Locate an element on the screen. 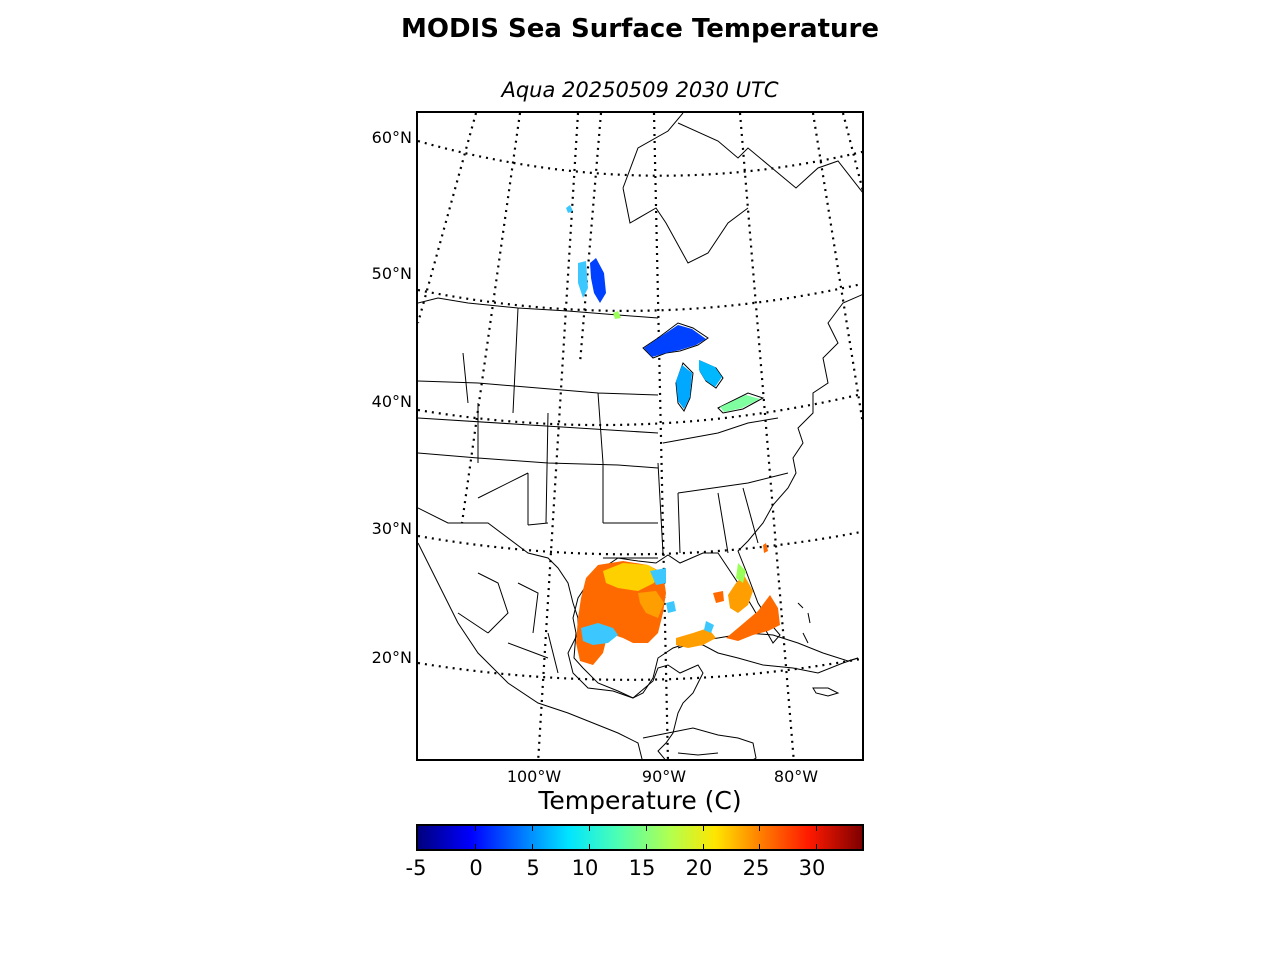 The height and width of the screenshot is (960, 1280). state-lines is located at coordinates (603, 428).